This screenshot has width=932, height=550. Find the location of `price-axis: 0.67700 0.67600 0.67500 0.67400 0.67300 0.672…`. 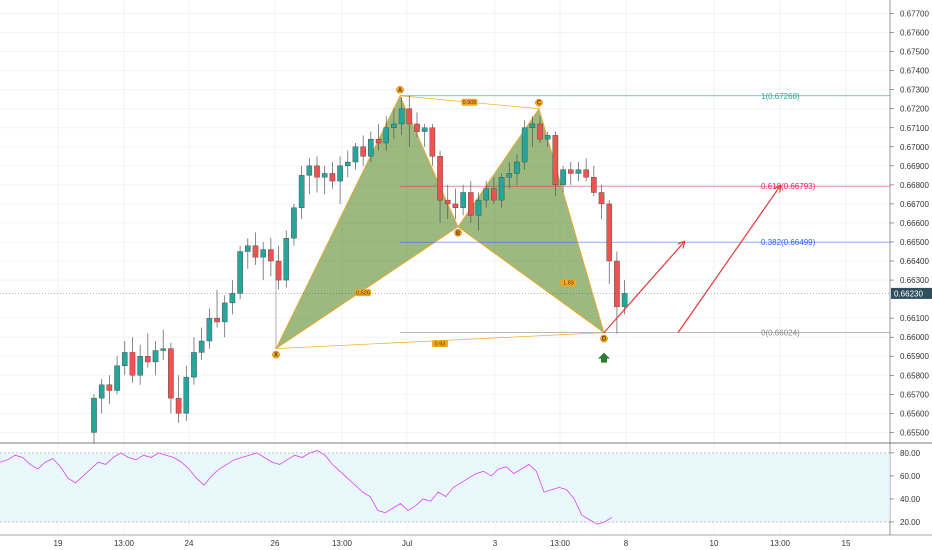

price-axis: 0.67700 0.67600 0.67500 0.67400 0.67300 0.672… is located at coordinates (909, 224).